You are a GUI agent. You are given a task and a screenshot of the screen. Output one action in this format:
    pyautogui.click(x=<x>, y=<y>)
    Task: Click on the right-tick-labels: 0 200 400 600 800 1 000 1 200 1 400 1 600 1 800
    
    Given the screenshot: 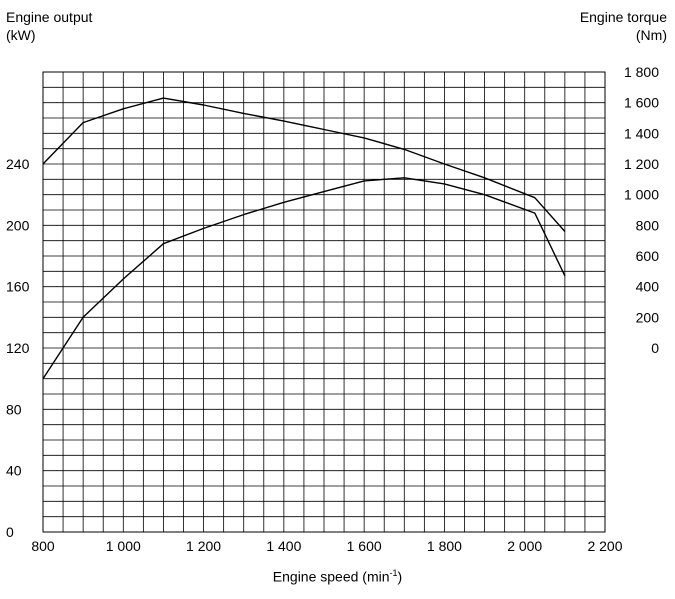 What is the action you would take?
    pyautogui.click(x=641, y=210)
    